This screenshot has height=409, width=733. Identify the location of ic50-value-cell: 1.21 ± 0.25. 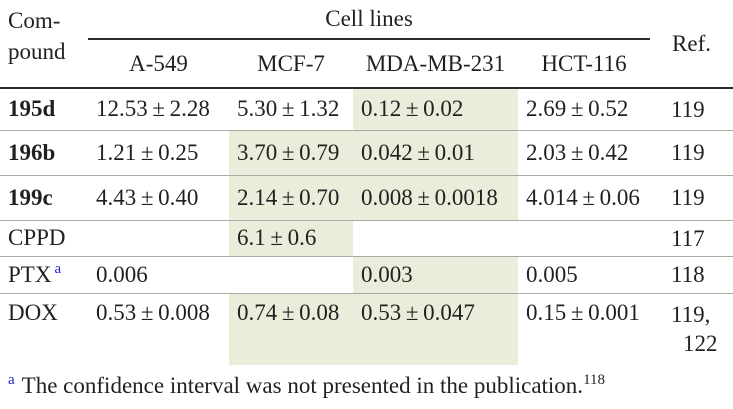
(158, 152).